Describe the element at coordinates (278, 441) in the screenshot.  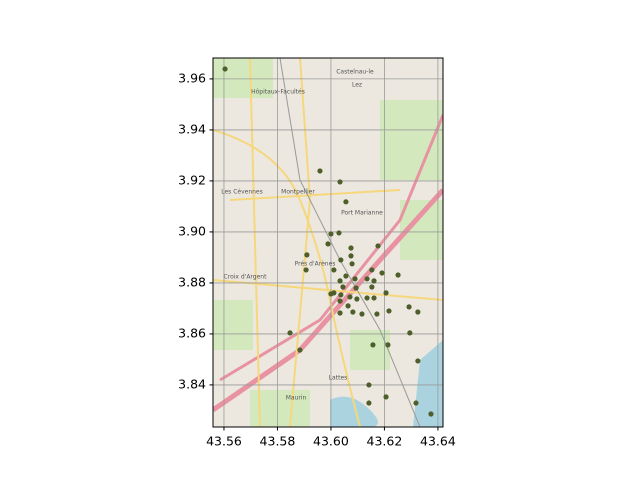
I see `x-tick-label: 43.58` at that location.